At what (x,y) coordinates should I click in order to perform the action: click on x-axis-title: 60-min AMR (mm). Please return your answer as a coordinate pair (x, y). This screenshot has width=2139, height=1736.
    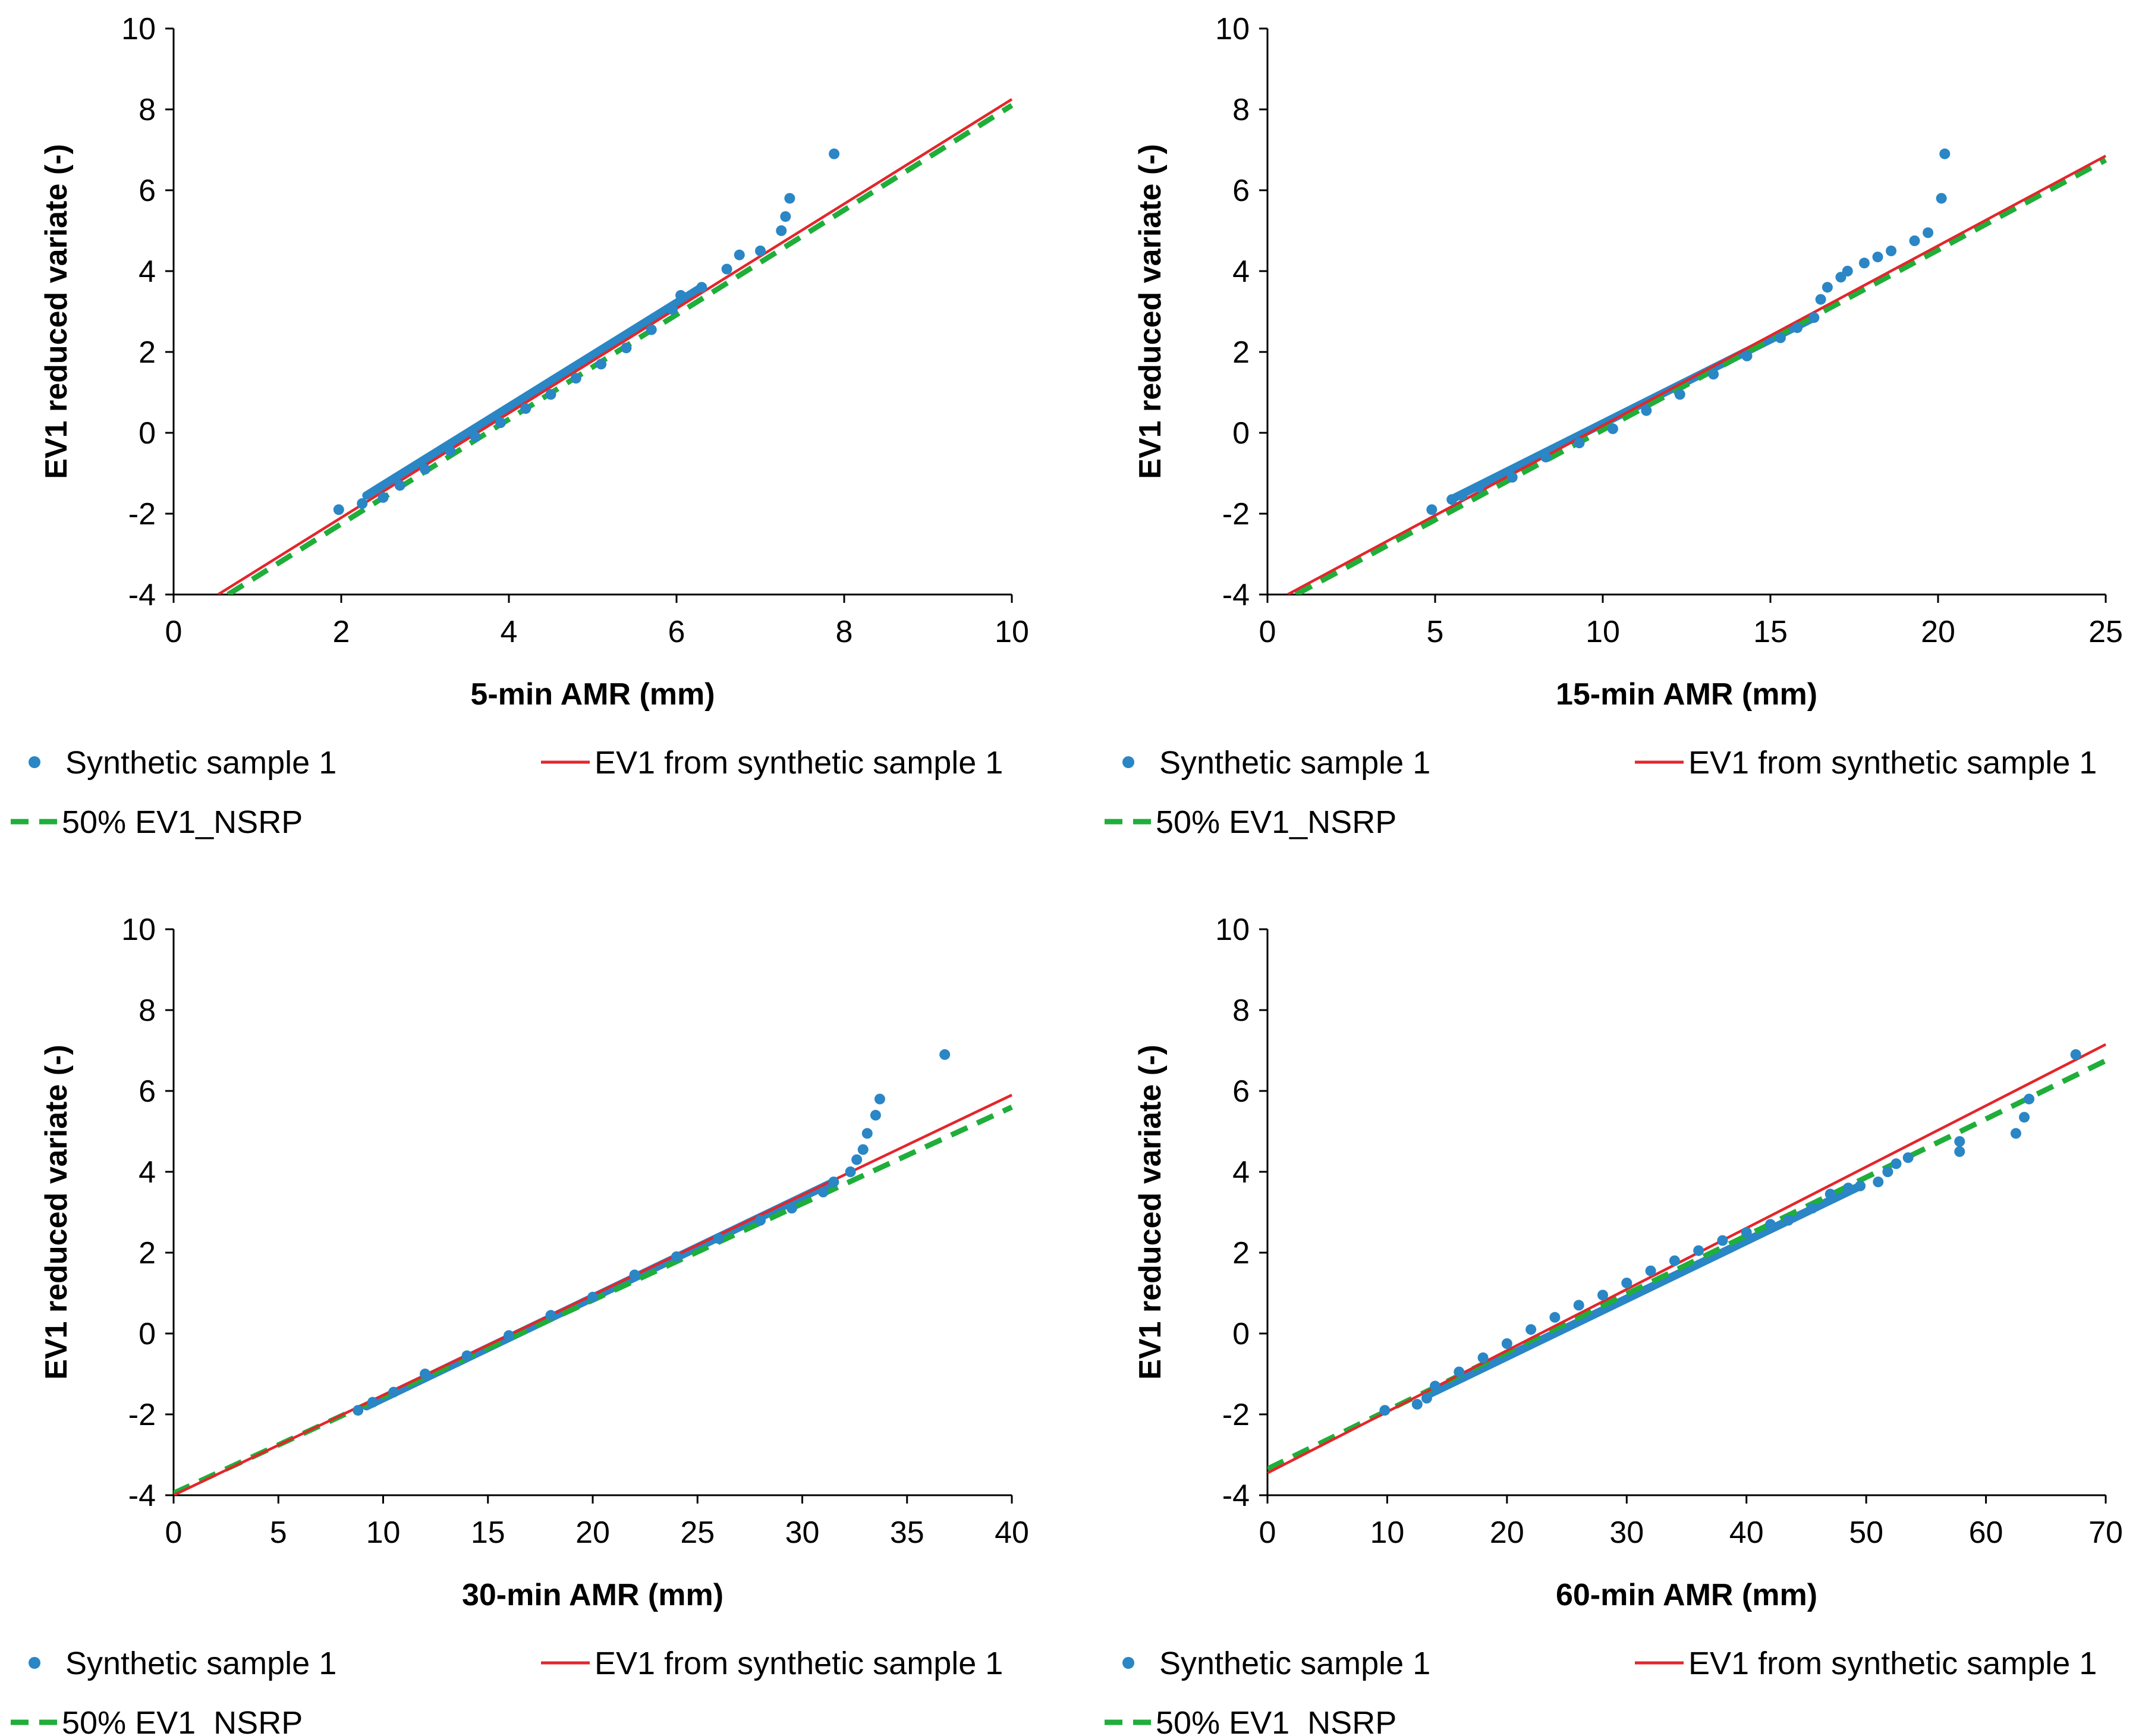
    Looking at the image, I should click on (1686, 1595).